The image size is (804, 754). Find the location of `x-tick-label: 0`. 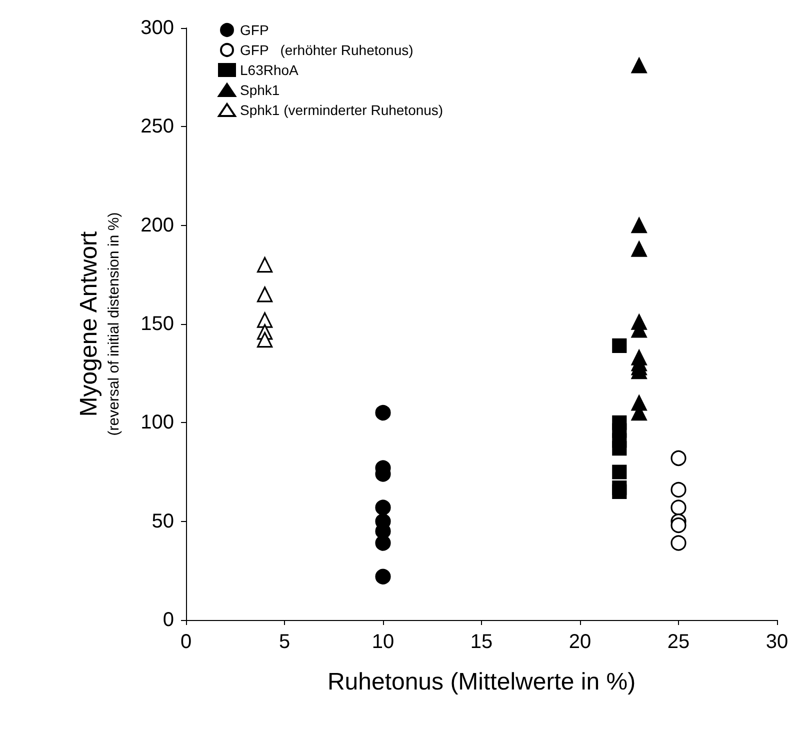

x-tick-label: 0 is located at coordinates (186, 642).